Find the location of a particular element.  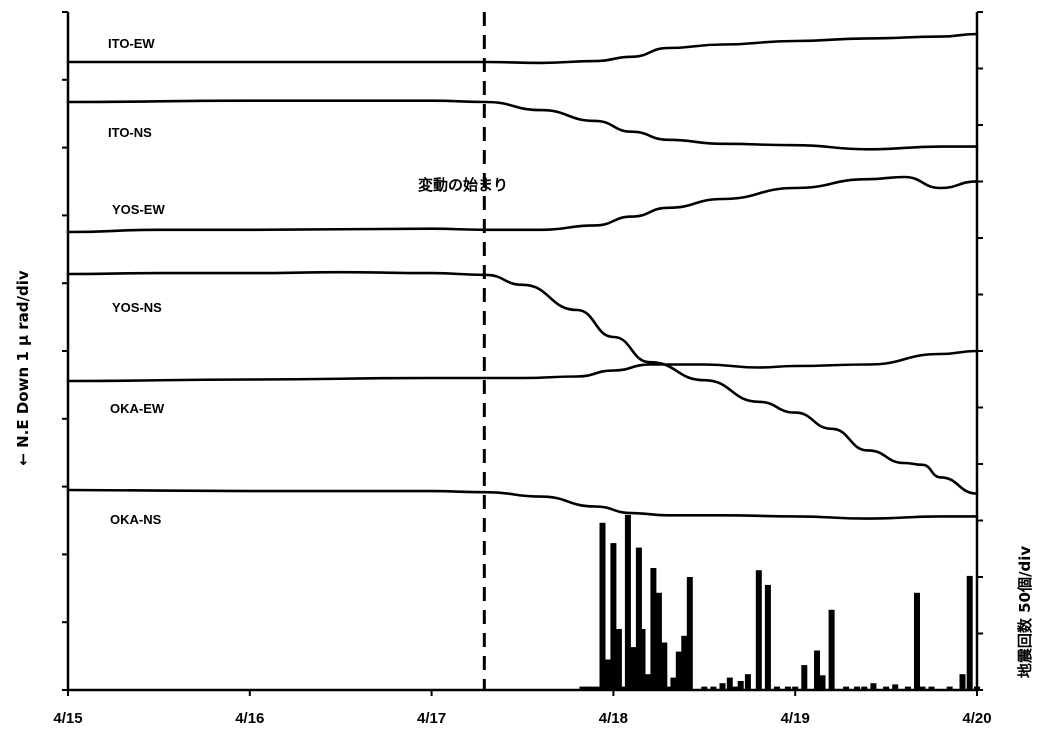

x-tick-labels: 4/15 4/16 4/17 4/18 4/19 4/20 is located at coordinates (522, 718).